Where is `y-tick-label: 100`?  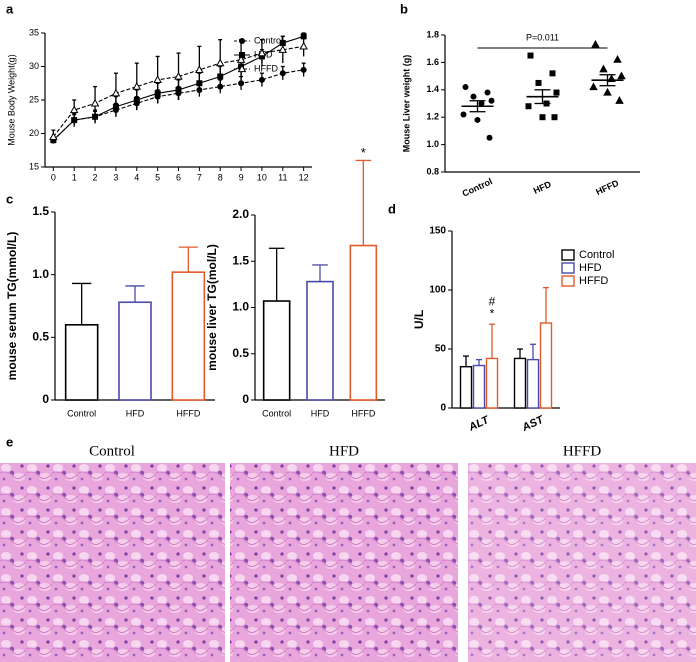
y-tick-label: 100 is located at coordinates (437, 290).